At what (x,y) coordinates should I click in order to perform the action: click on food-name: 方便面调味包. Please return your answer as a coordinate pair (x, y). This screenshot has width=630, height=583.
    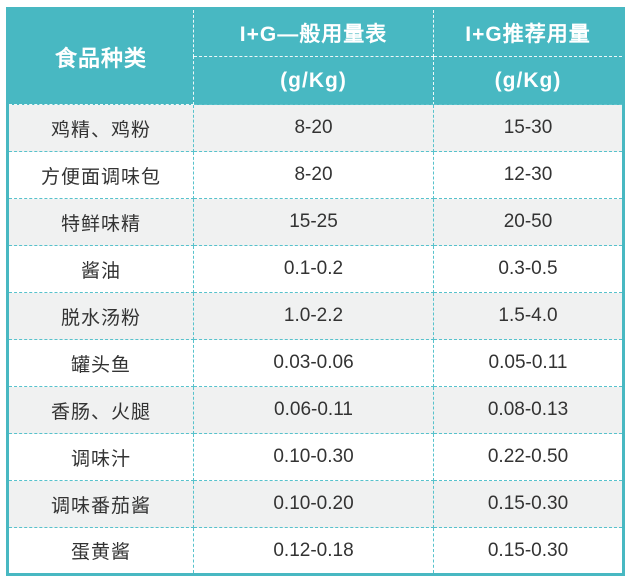
    Looking at the image, I should click on (100, 175).